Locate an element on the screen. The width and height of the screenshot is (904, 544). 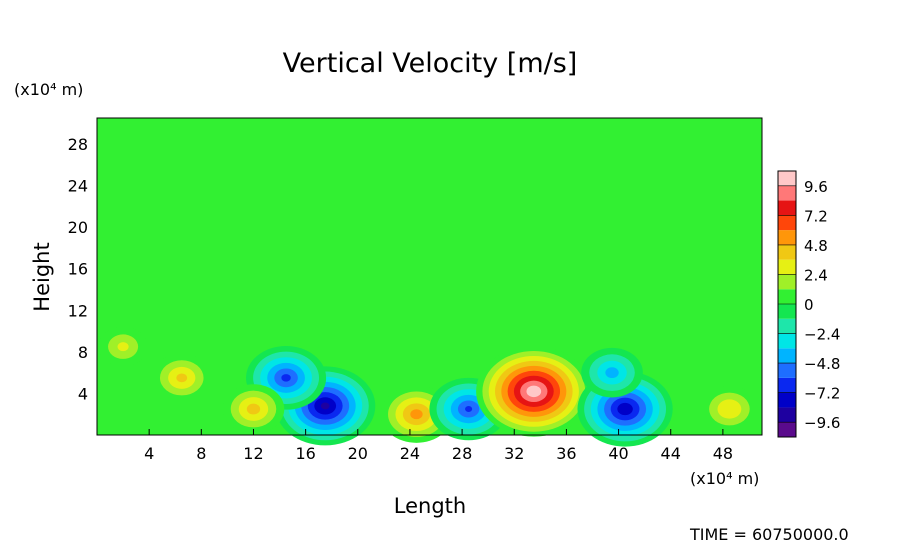
field-feature-downdraft is located at coordinates (612, 372).